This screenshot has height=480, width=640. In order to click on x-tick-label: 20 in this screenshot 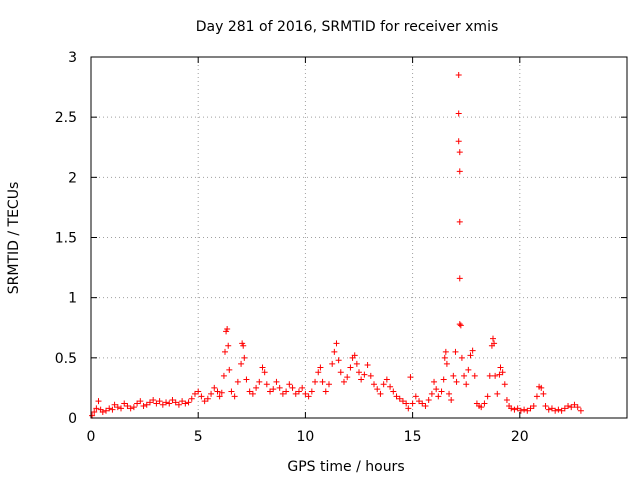, I will do `click(520, 437)`.